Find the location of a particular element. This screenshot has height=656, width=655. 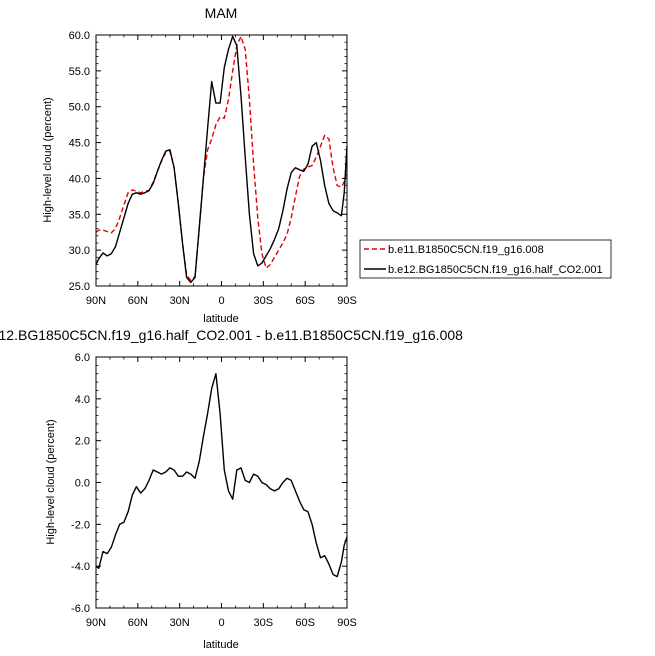

top-x-tick-label: 90N is located at coordinates (96, 301).